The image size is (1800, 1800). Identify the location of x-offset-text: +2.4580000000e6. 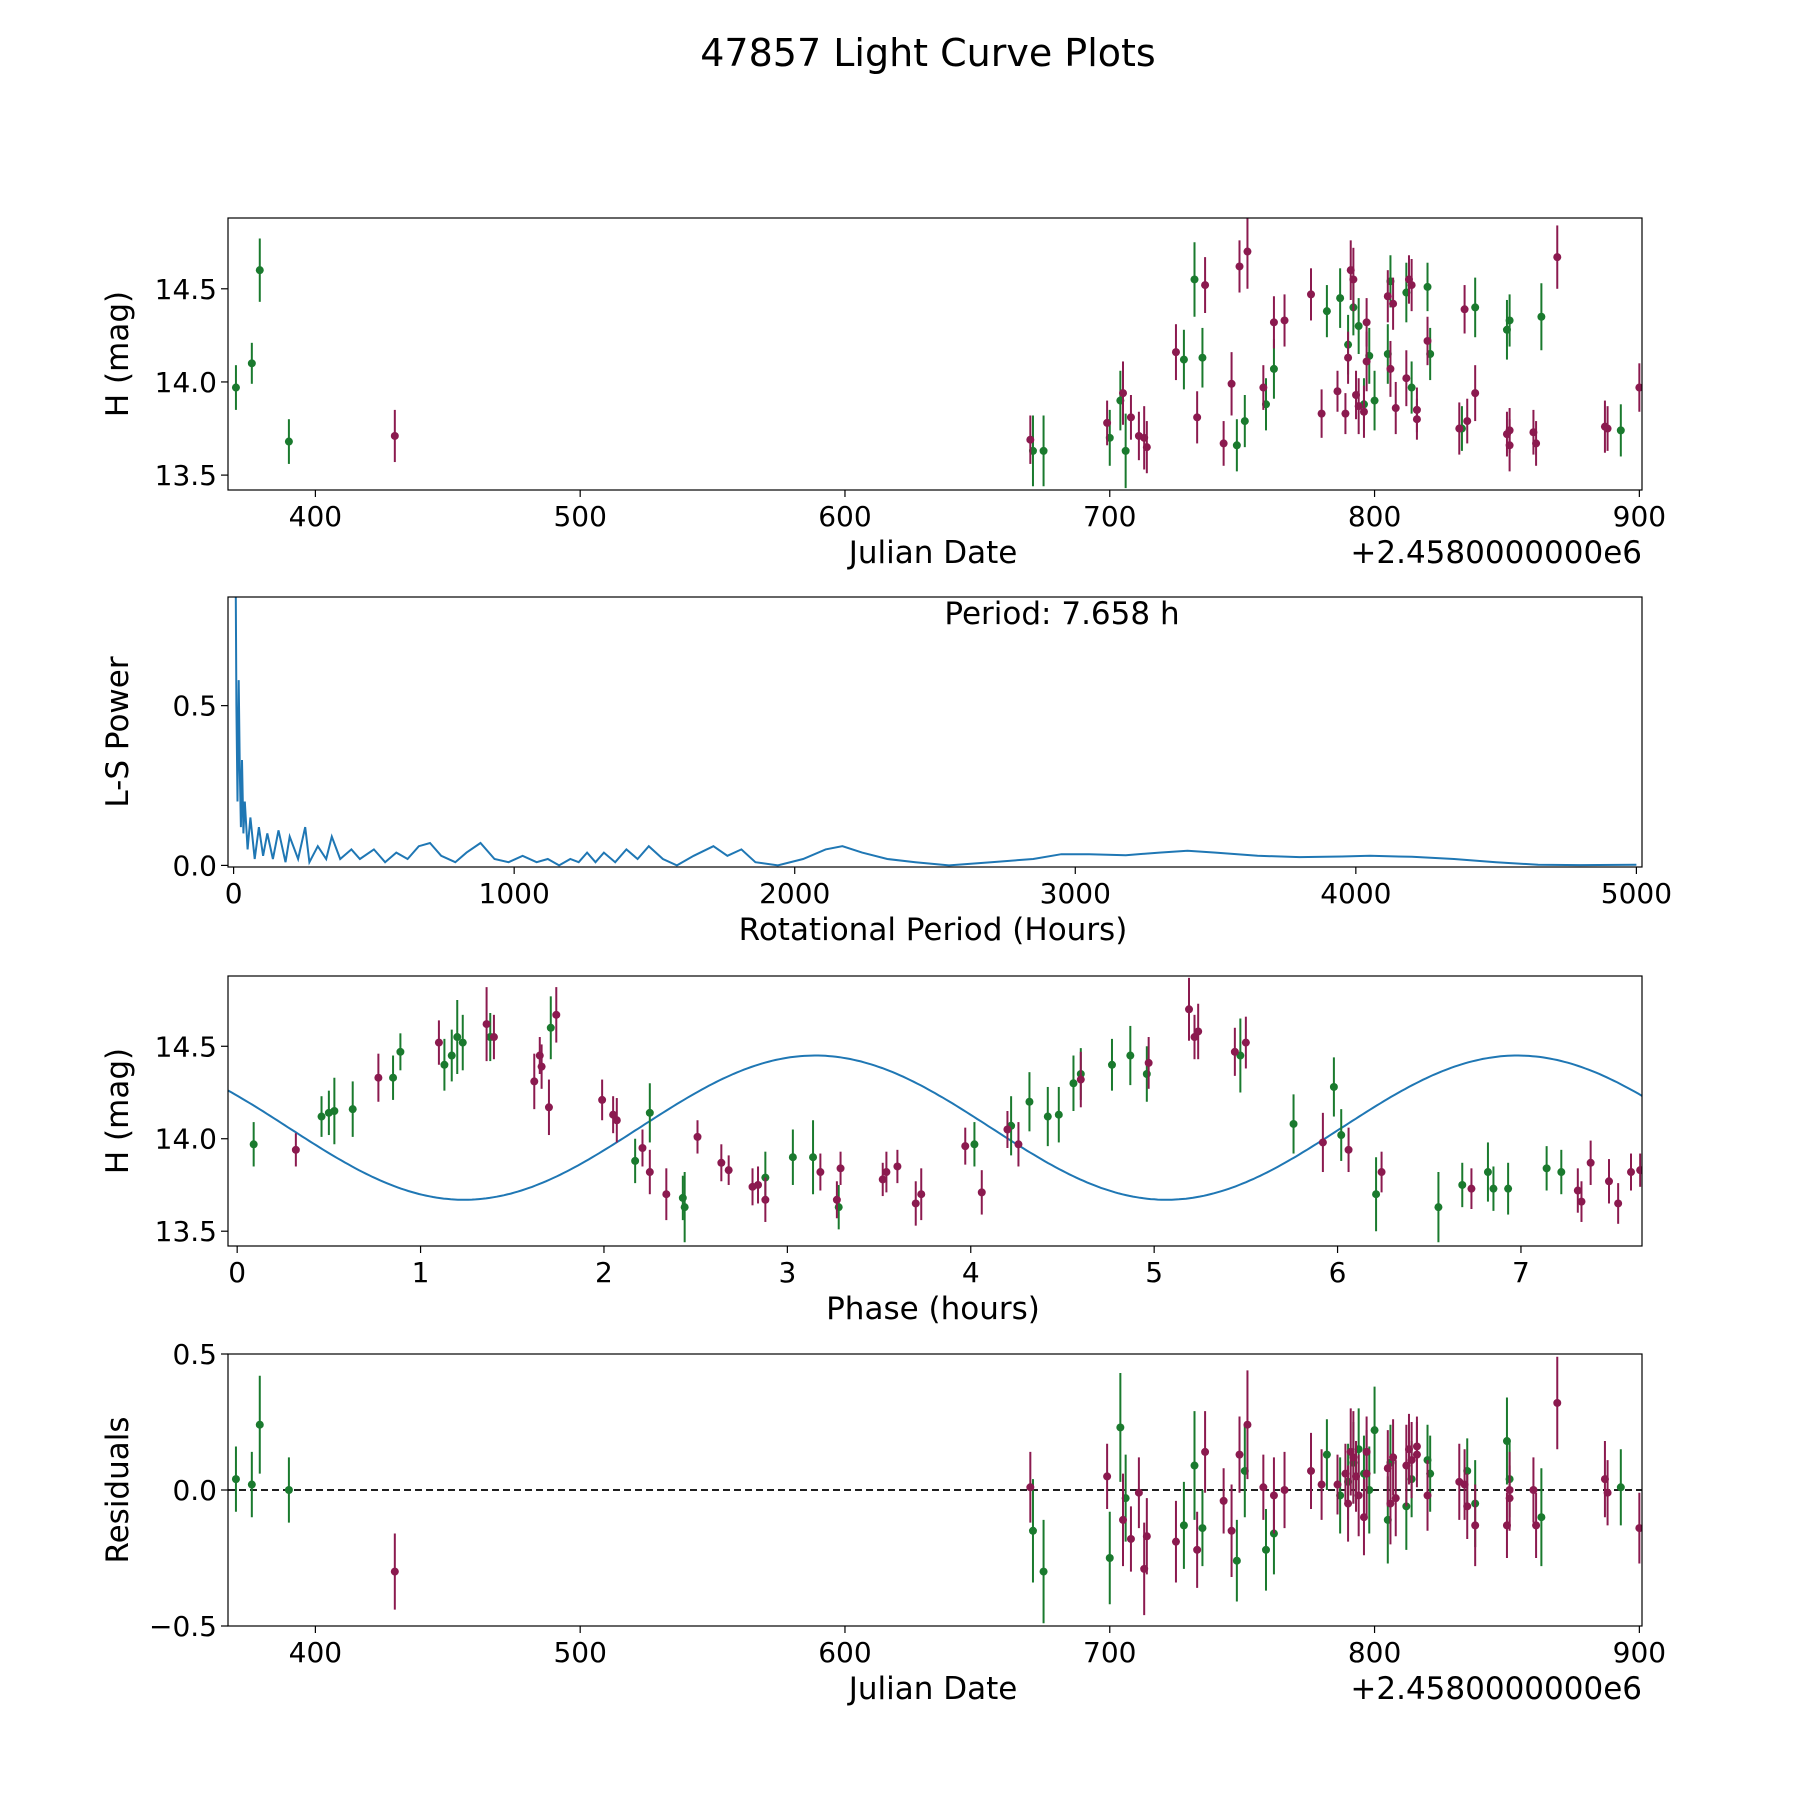
(1496, 553).